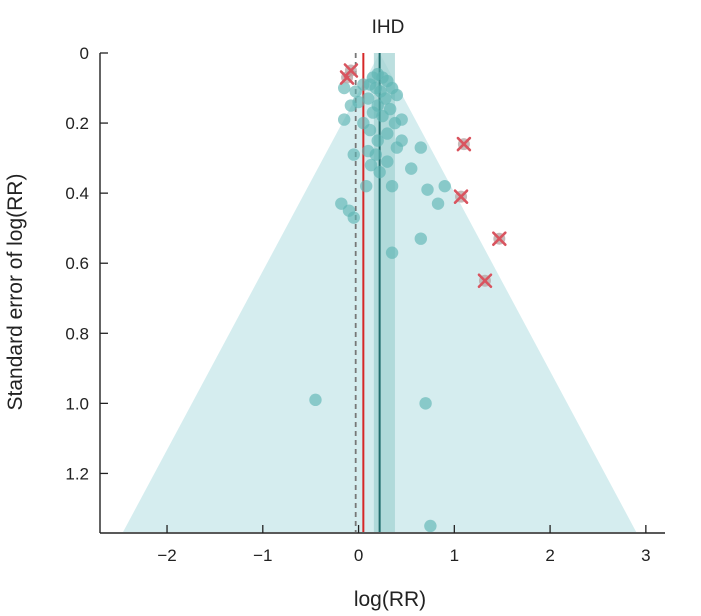  What do you see at coordinates (388, 27) in the screenshot?
I see `chart-title: IHD` at bounding box center [388, 27].